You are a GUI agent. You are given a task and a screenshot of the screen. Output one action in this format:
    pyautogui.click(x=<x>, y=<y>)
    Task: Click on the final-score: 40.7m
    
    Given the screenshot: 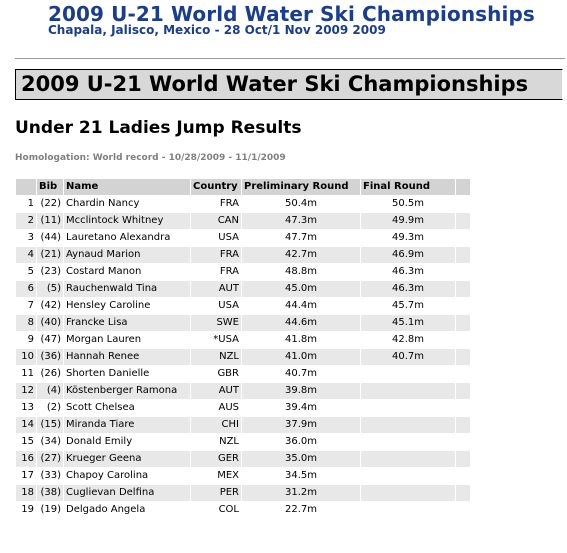 What is the action you would take?
    pyautogui.click(x=408, y=357)
    